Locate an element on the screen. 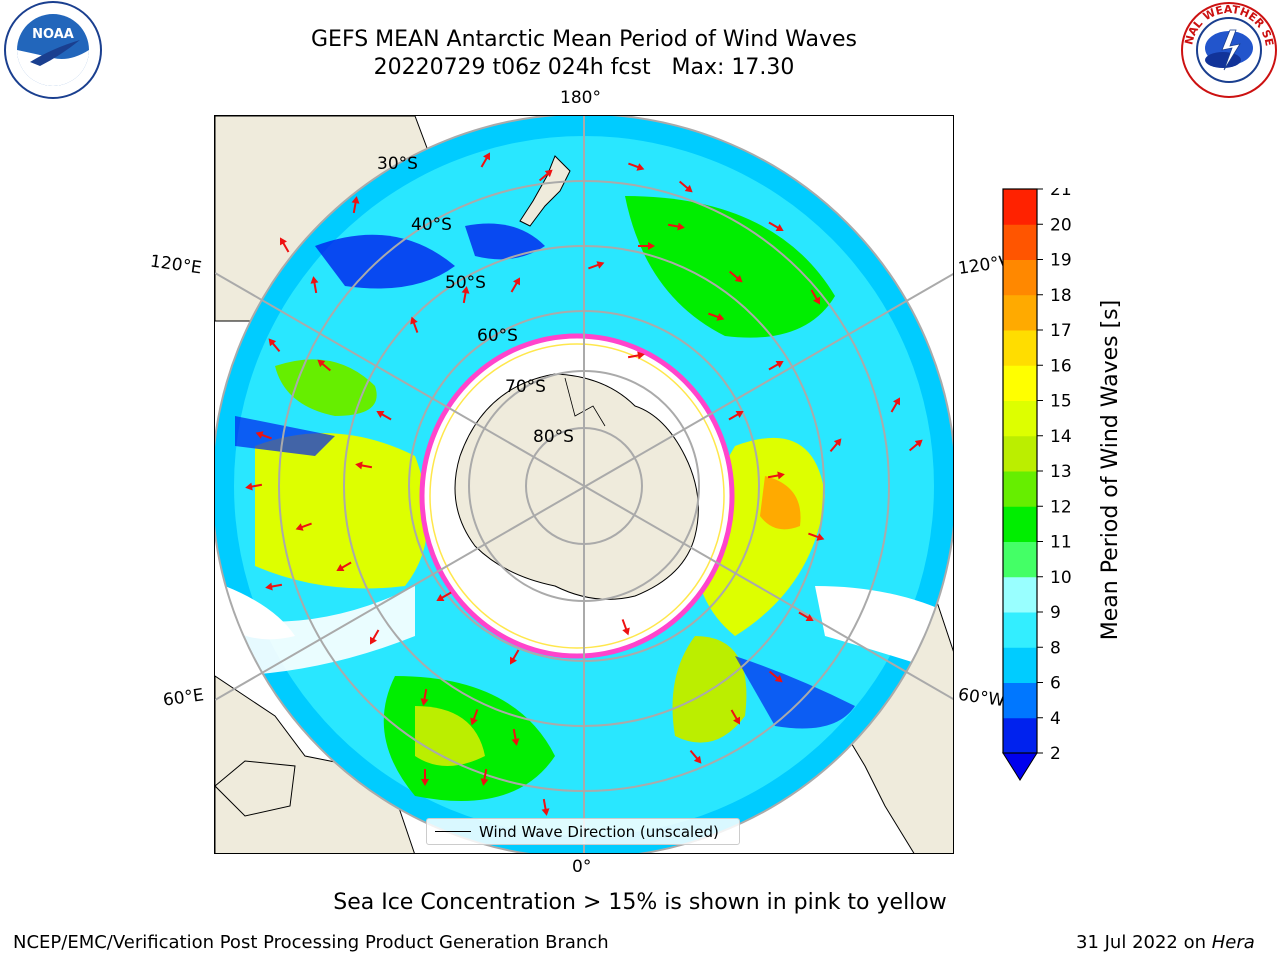 This screenshot has height=960, width=1280. colorbar-tick-label: 16 is located at coordinates (1061, 366).